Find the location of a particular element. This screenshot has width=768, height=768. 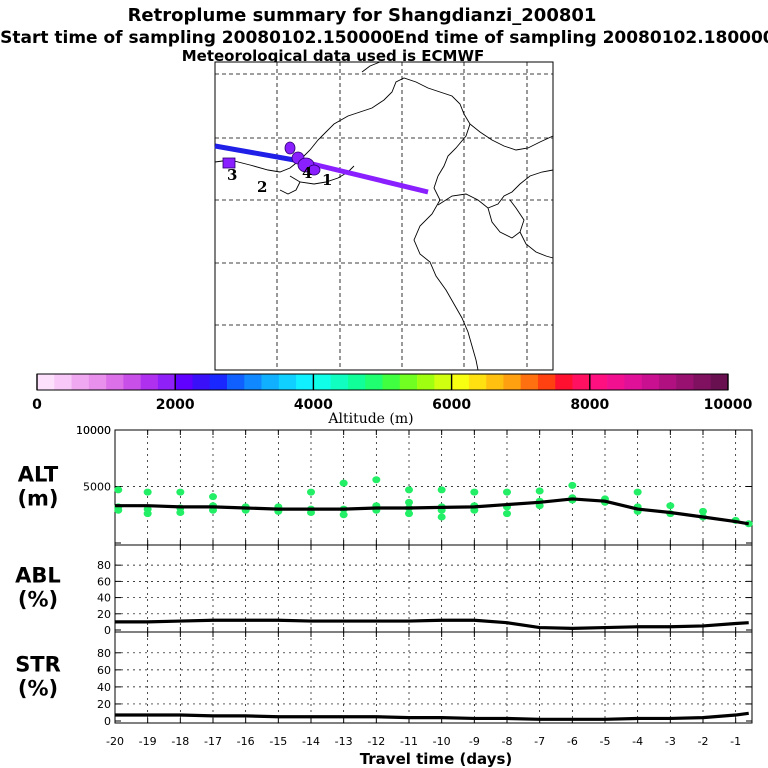

series-line-abl is located at coordinates (432, 624).